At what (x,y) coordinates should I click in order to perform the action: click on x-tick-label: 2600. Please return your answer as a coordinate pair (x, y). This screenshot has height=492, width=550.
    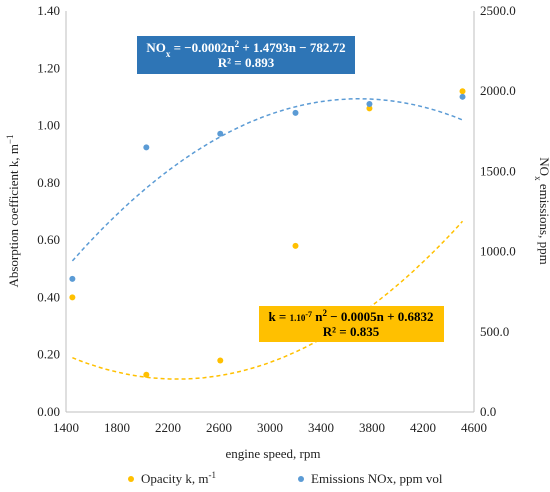
    Looking at the image, I should click on (219, 427).